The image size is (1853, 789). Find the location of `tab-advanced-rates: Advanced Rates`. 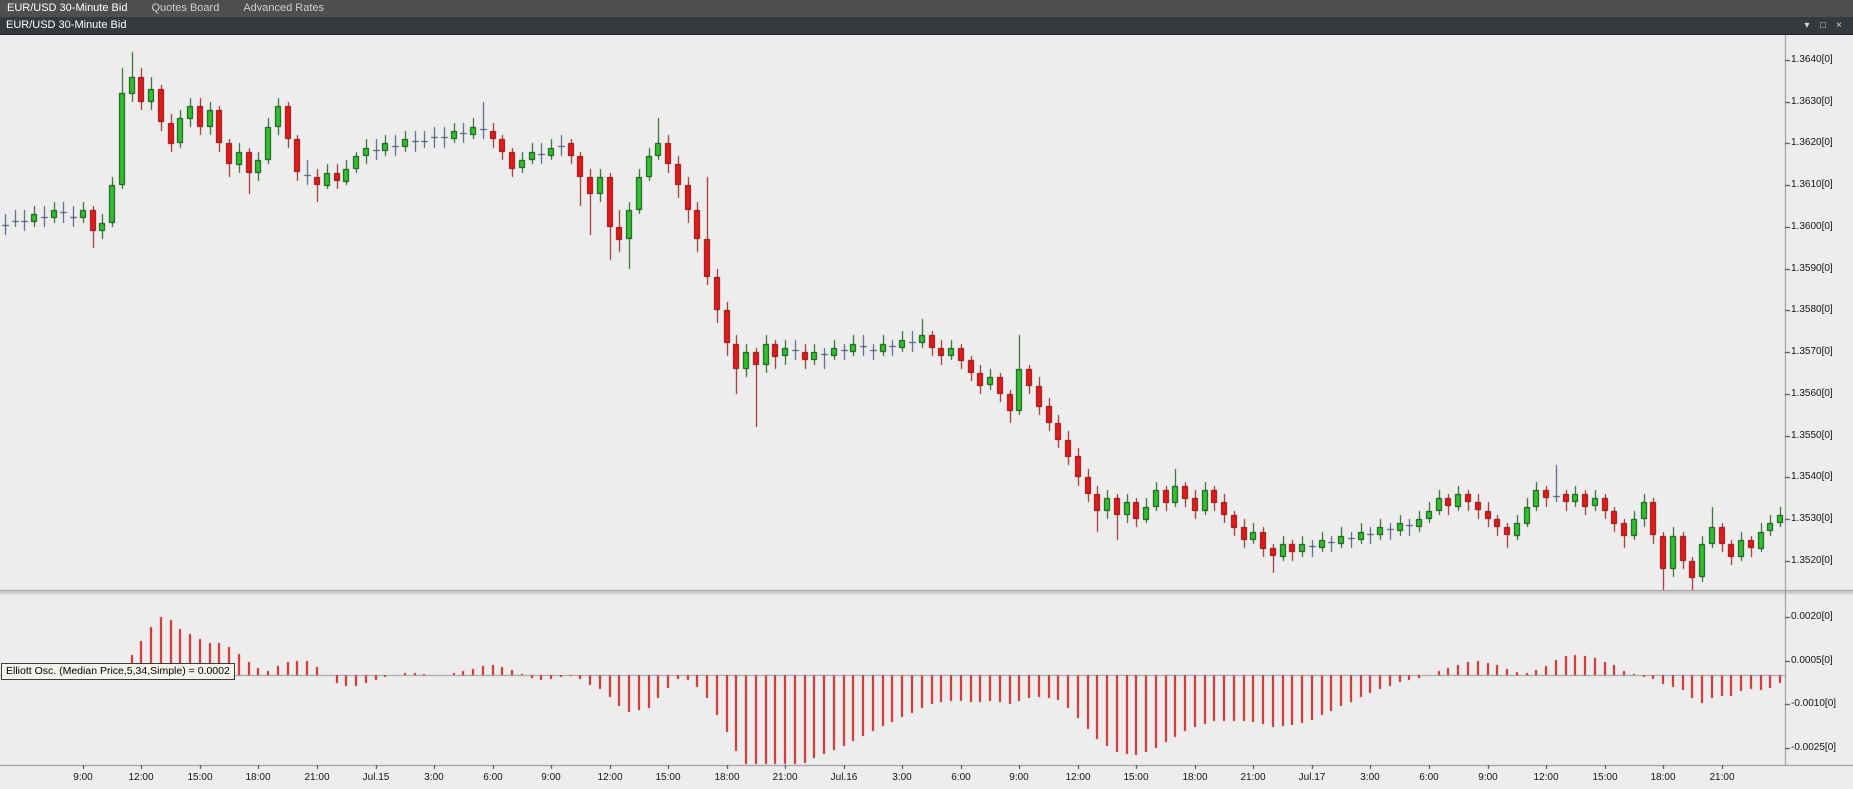

tab-advanced-rates: Advanced Rates is located at coordinates (284, 8).